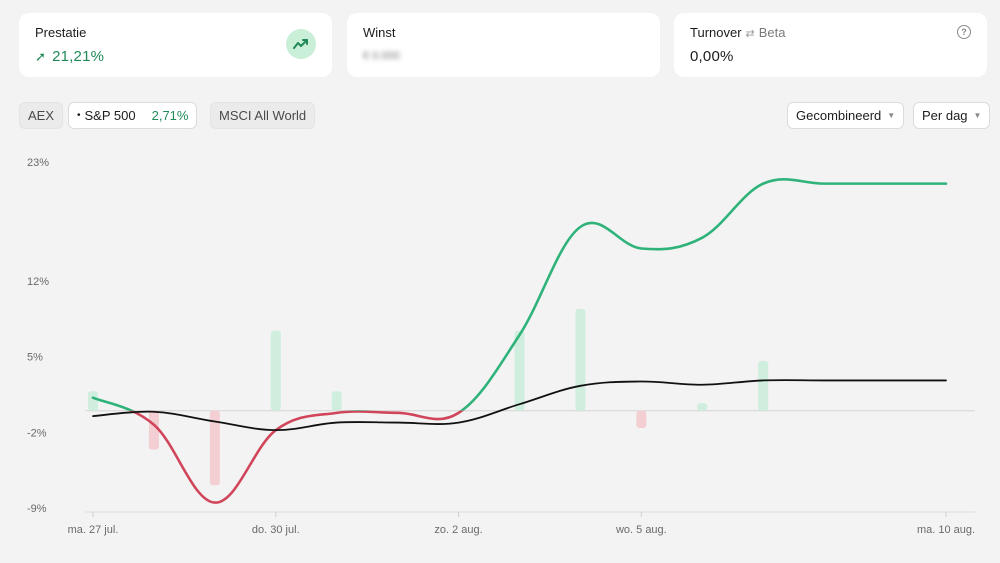 Image resolution: width=1000 pixels, height=563 pixels. What do you see at coordinates (716, 32) in the screenshot?
I see `turnover-title: Turnover` at bounding box center [716, 32].